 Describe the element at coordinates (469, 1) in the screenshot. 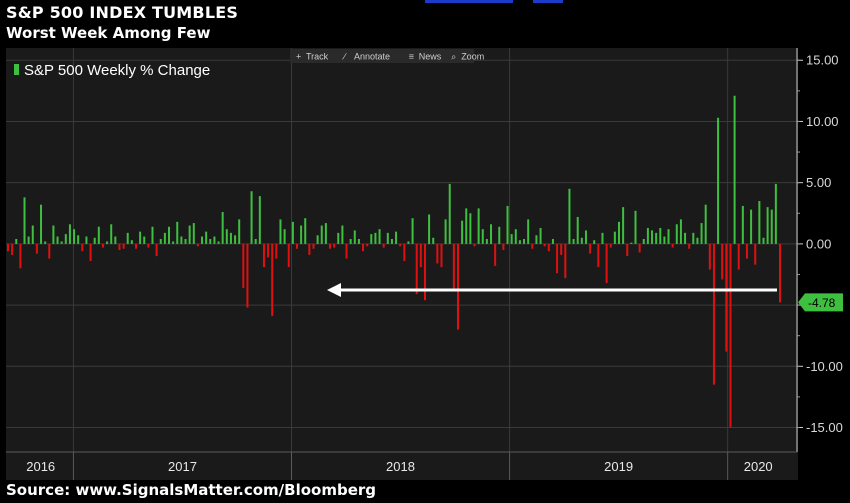

I see `top-accent-bar` at that location.